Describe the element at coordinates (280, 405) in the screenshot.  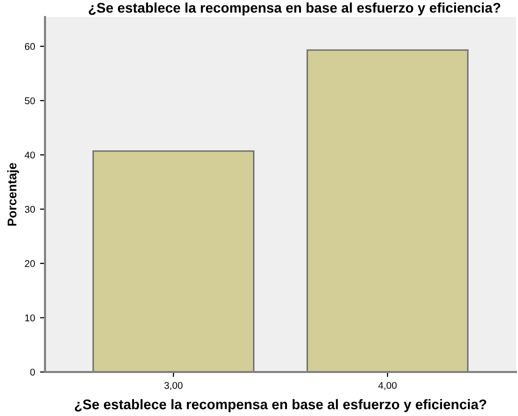
I see `x-axis-title: ¿Se establece la recompensa en base al esfuerzo y eficiencia?` at that location.